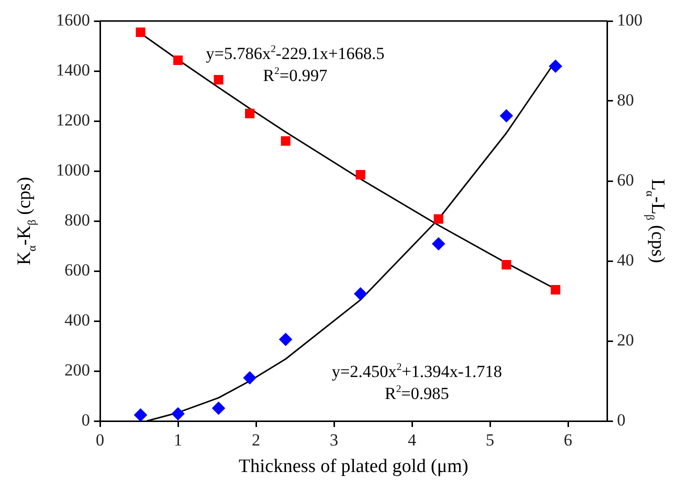 The width and height of the screenshot is (678, 492). I want to click on y-tick-label: 800, so click(77, 220).